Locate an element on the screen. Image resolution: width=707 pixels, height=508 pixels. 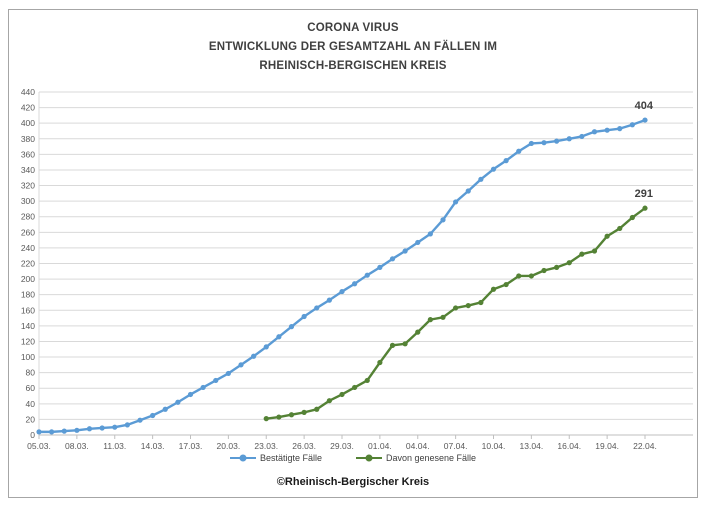
x-axis-tick-label: 20.03. is located at coordinates (229, 446).